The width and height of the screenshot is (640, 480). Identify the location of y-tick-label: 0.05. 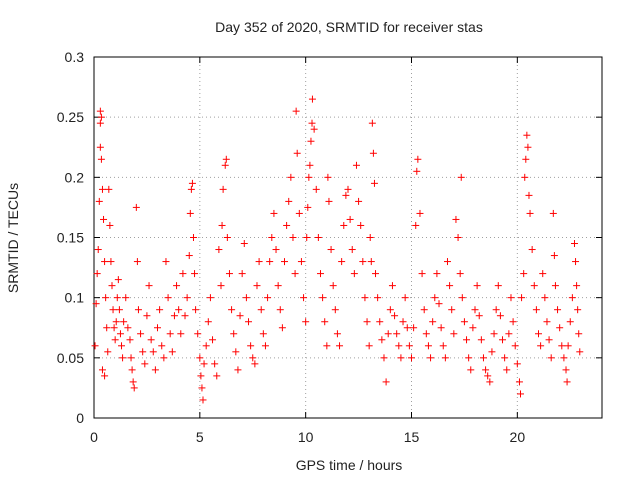
(70, 358).